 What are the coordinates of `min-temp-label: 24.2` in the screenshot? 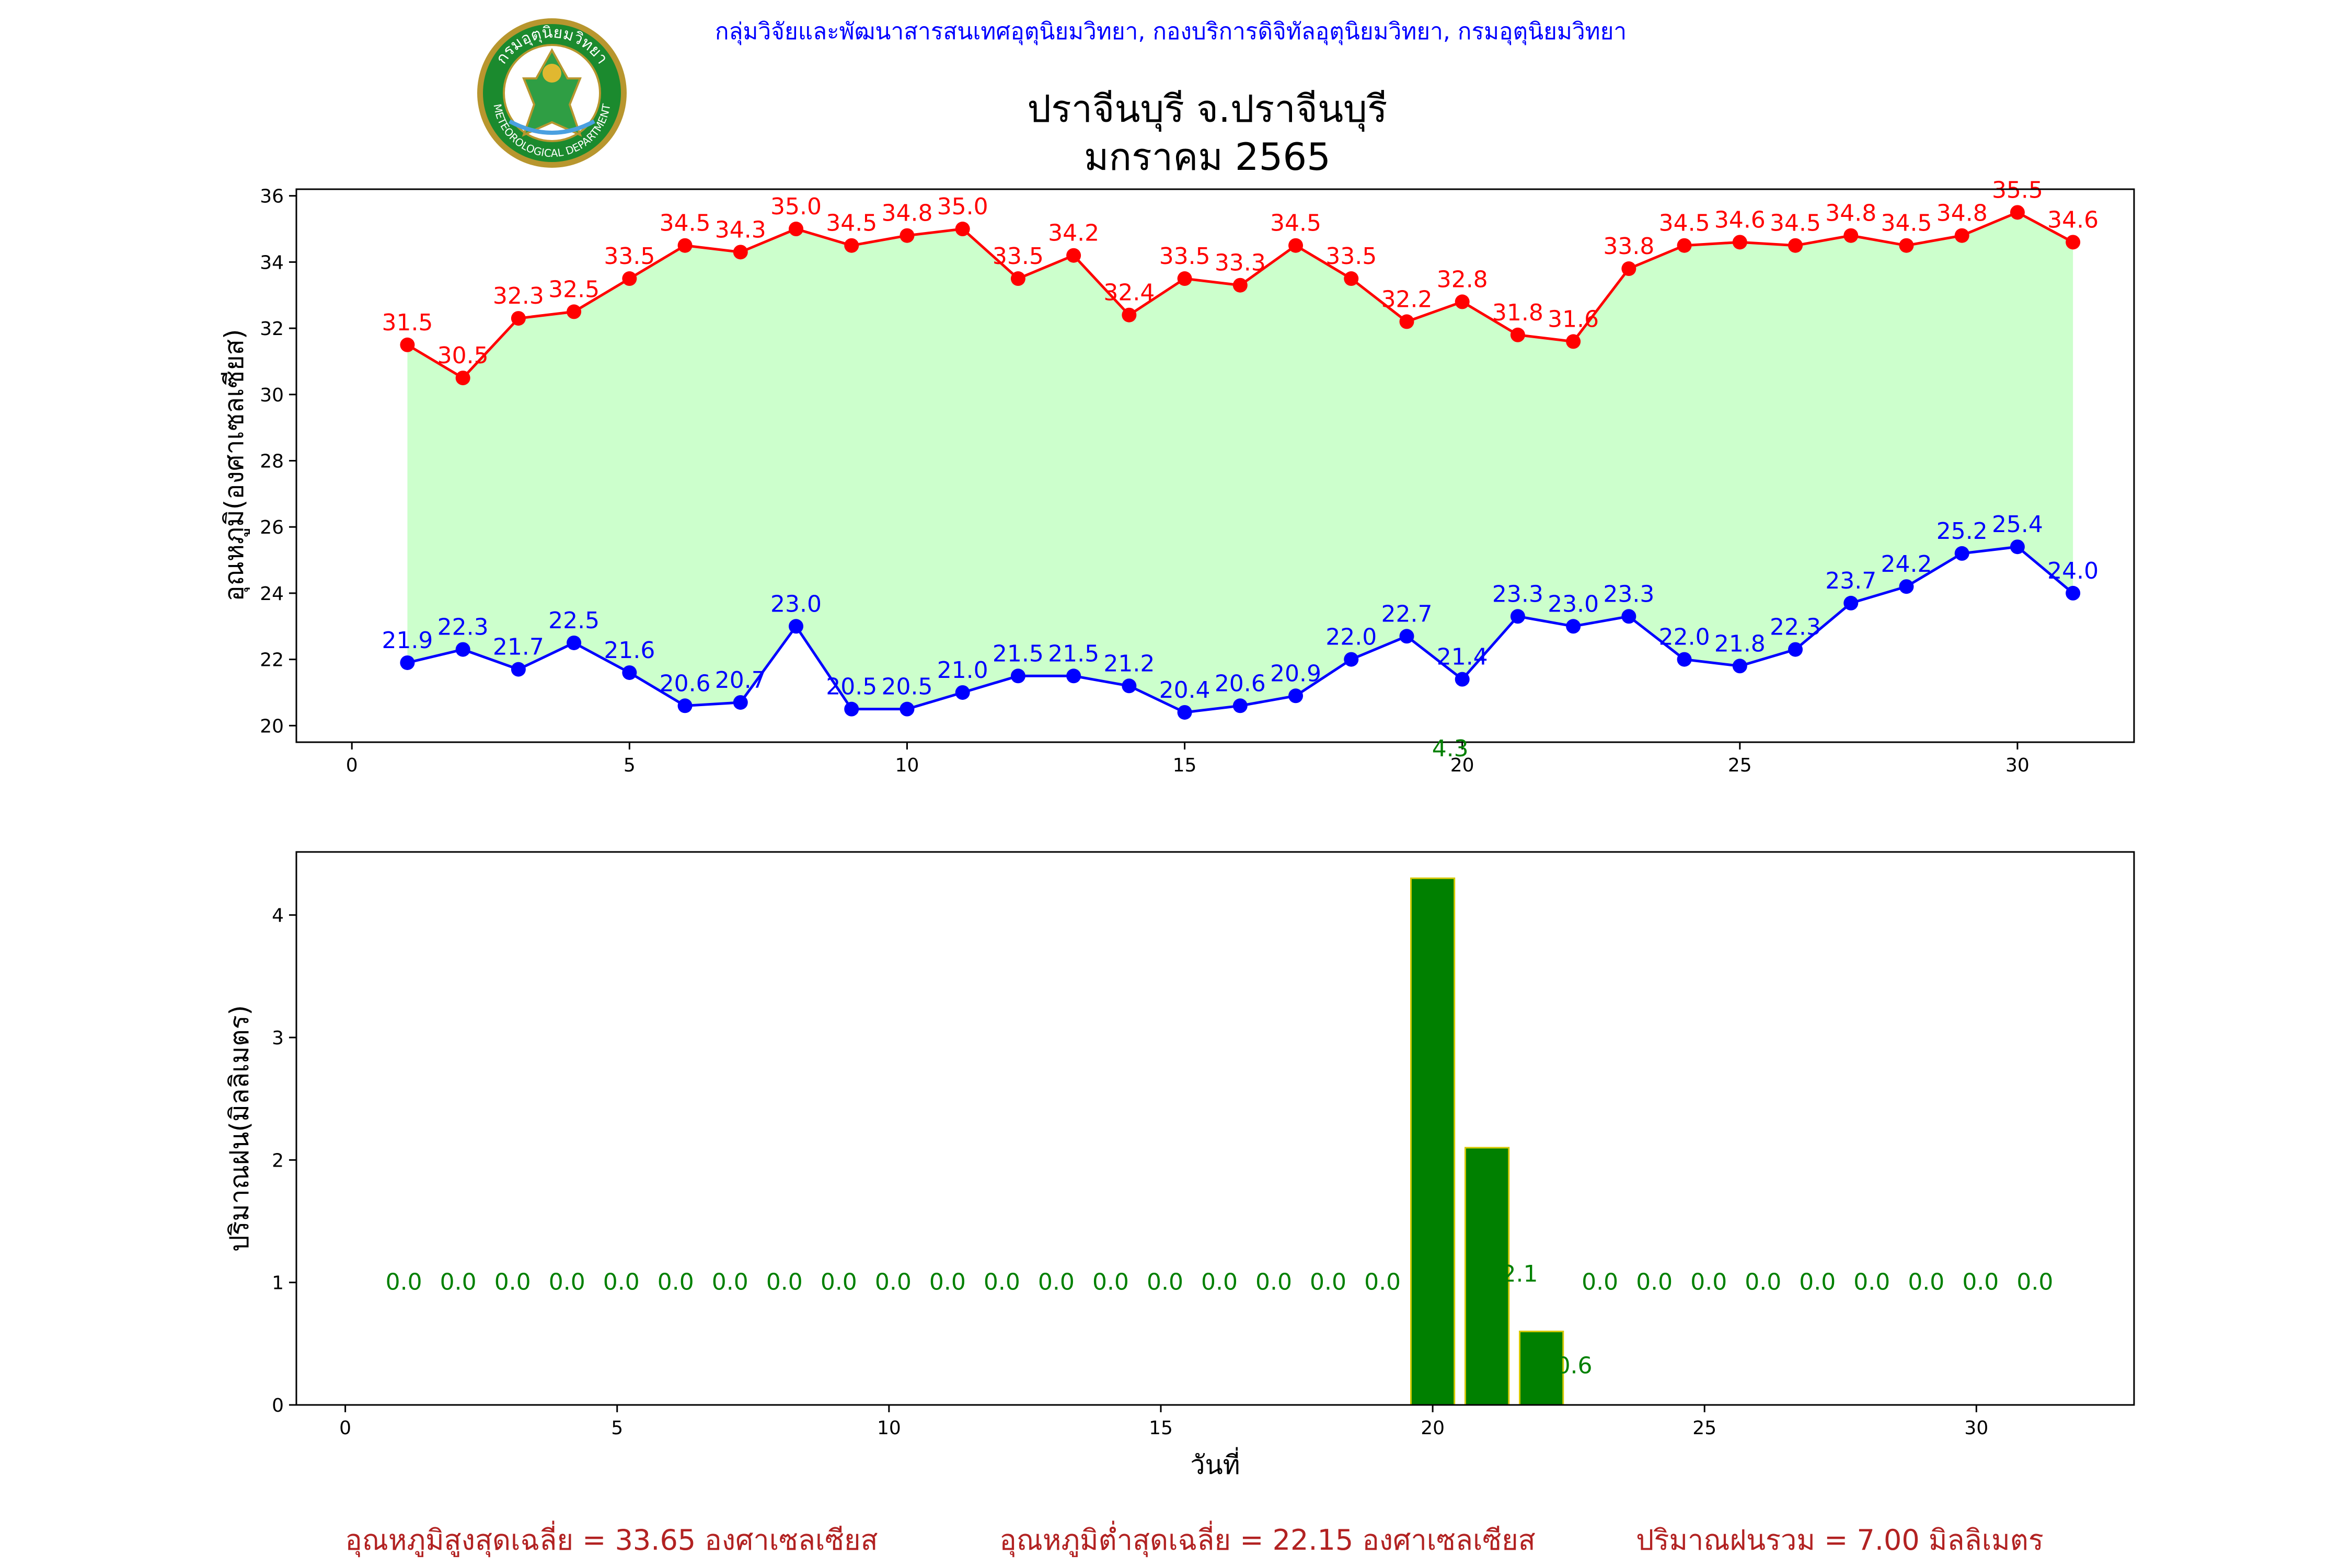 It's located at (1906, 564).